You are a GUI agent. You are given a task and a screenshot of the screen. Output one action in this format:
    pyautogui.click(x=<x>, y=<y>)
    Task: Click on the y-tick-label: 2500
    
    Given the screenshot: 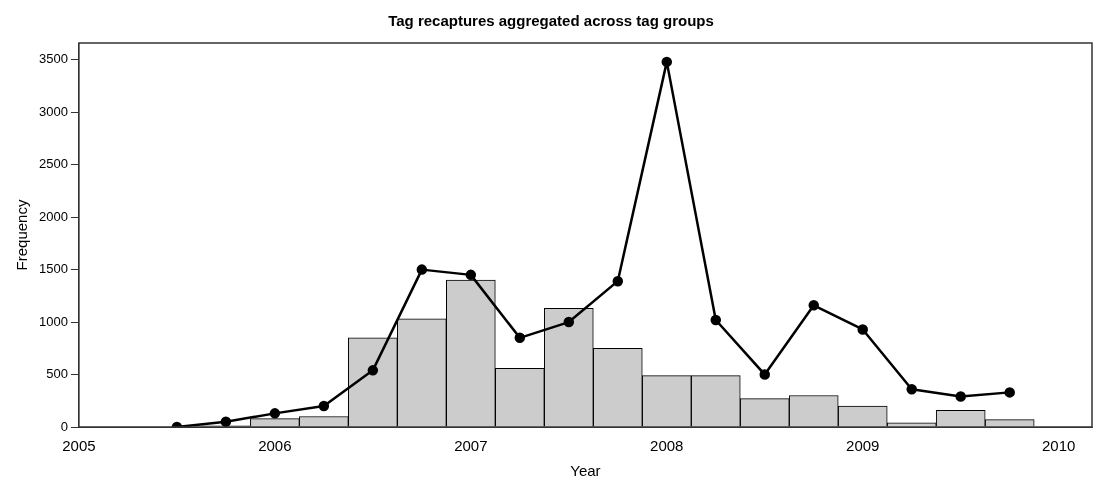 What is the action you would take?
    pyautogui.click(x=53, y=164)
    